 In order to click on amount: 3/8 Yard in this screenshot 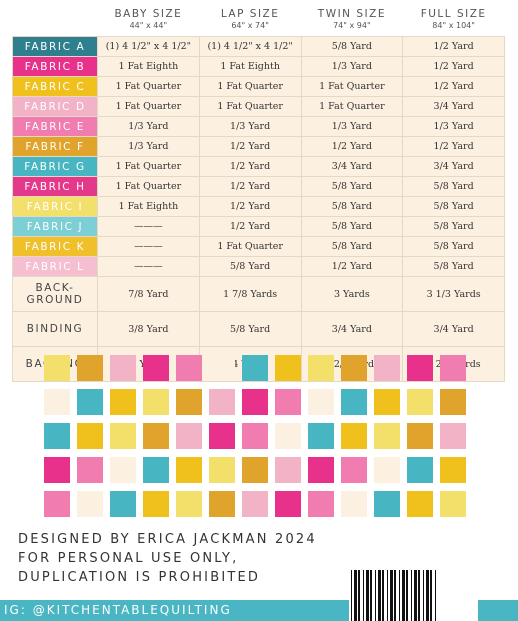, I will do `click(148, 329)`.